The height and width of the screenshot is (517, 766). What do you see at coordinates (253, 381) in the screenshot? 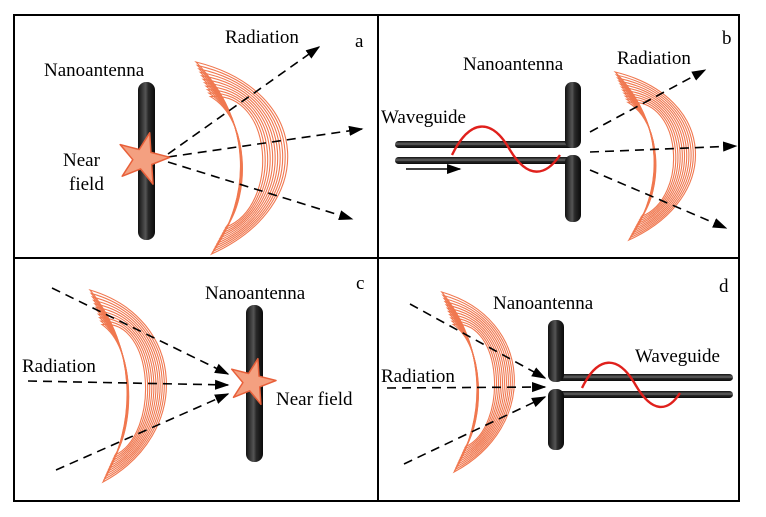
I see `panel-c-near-field-star` at bounding box center [253, 381].